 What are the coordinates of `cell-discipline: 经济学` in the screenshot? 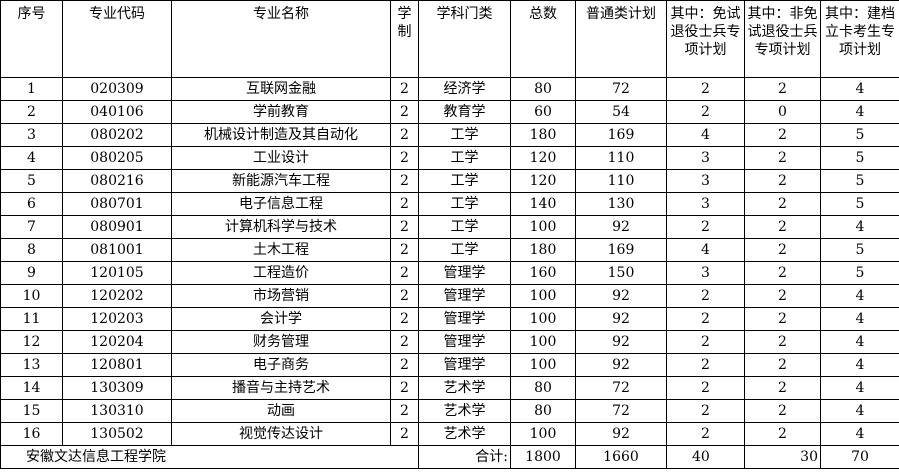 It's located at (464, 89).